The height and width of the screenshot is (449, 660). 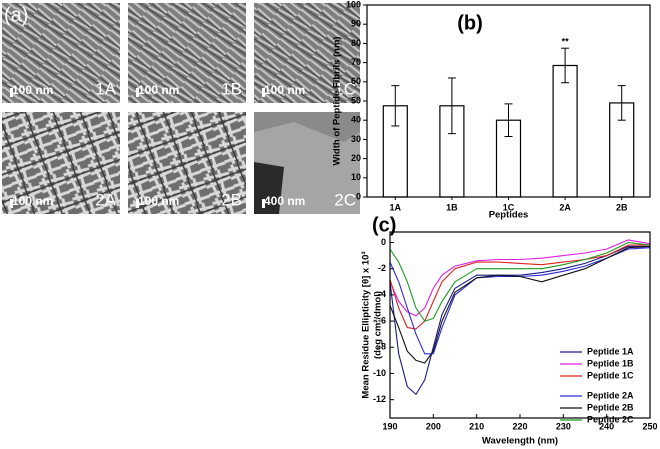 I want to click on x-tick-label: 1A, so click(x=396, y=207).